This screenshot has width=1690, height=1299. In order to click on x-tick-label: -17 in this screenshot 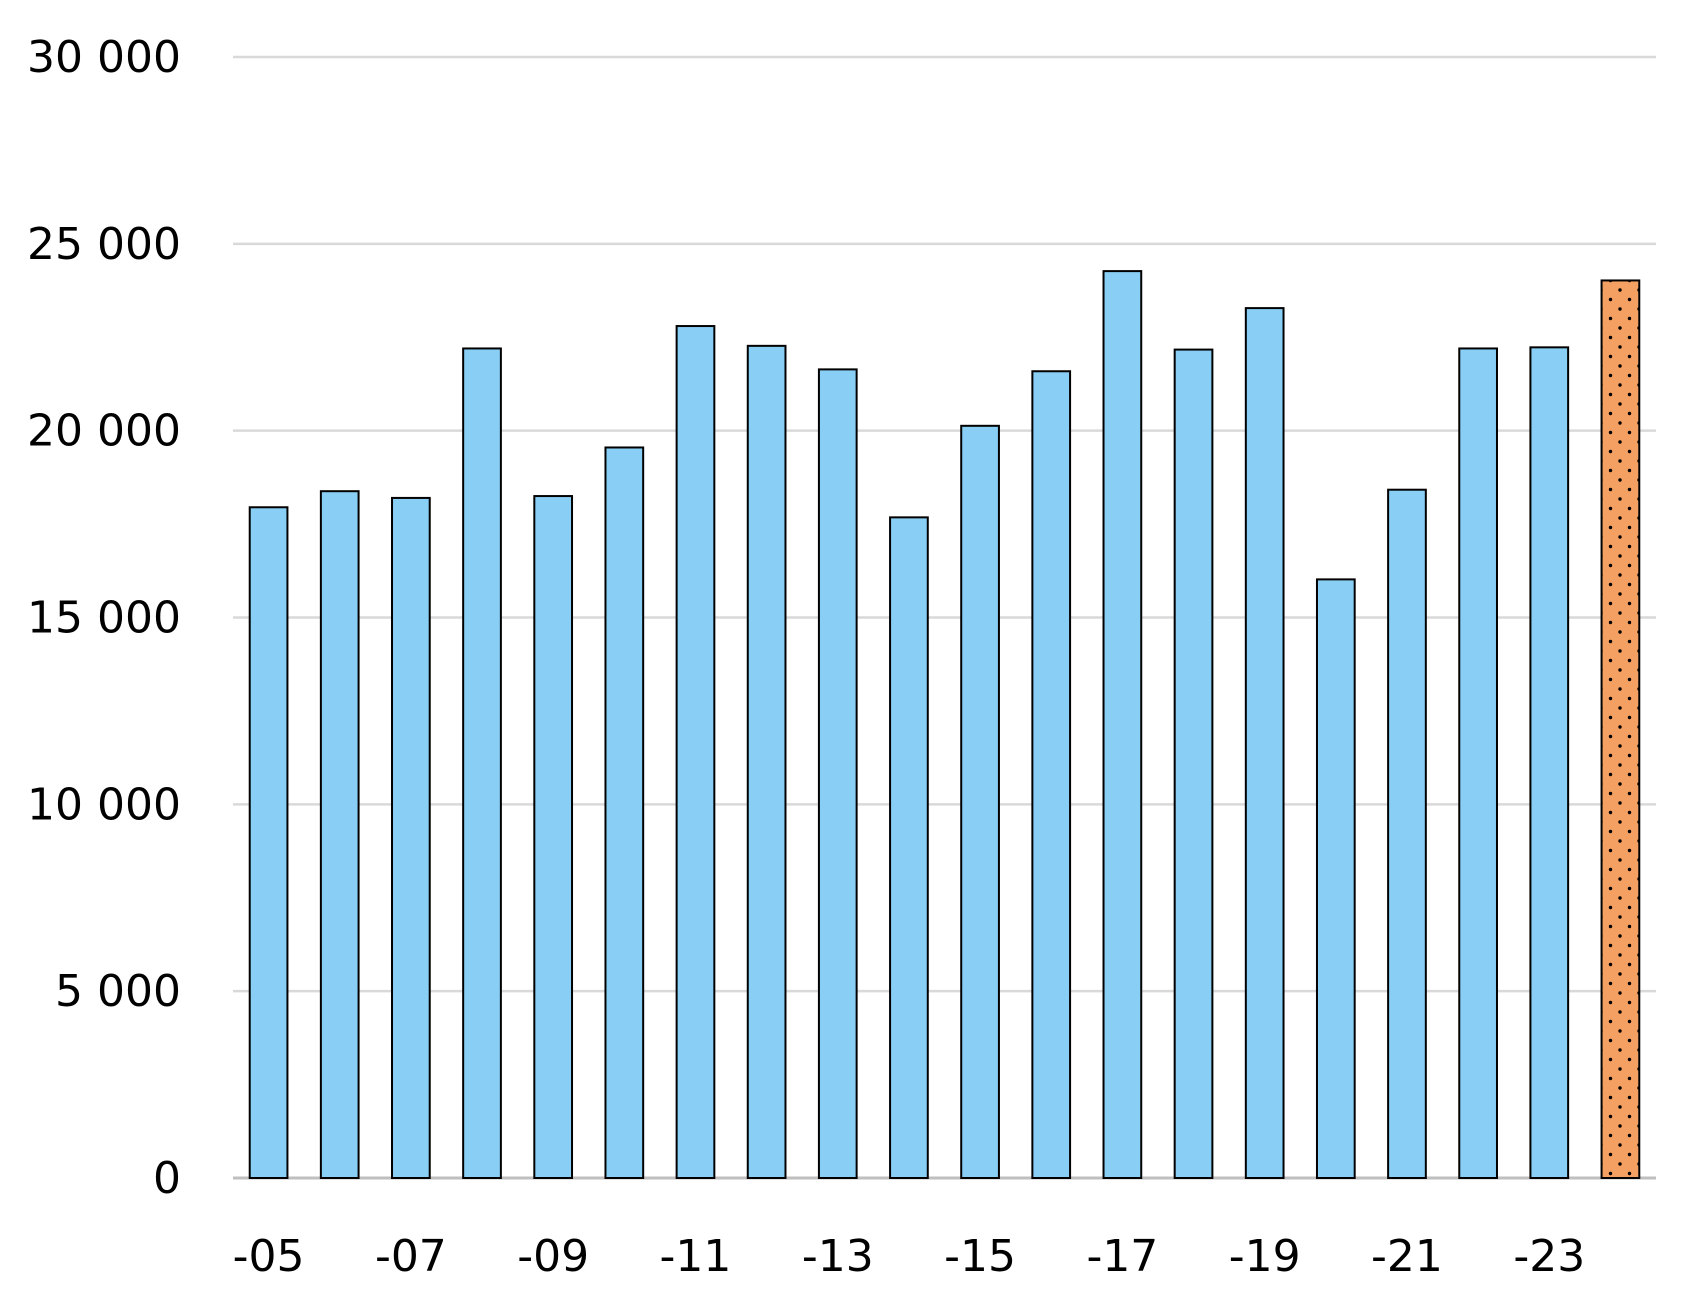, I will do `click(1122, 1256)`.